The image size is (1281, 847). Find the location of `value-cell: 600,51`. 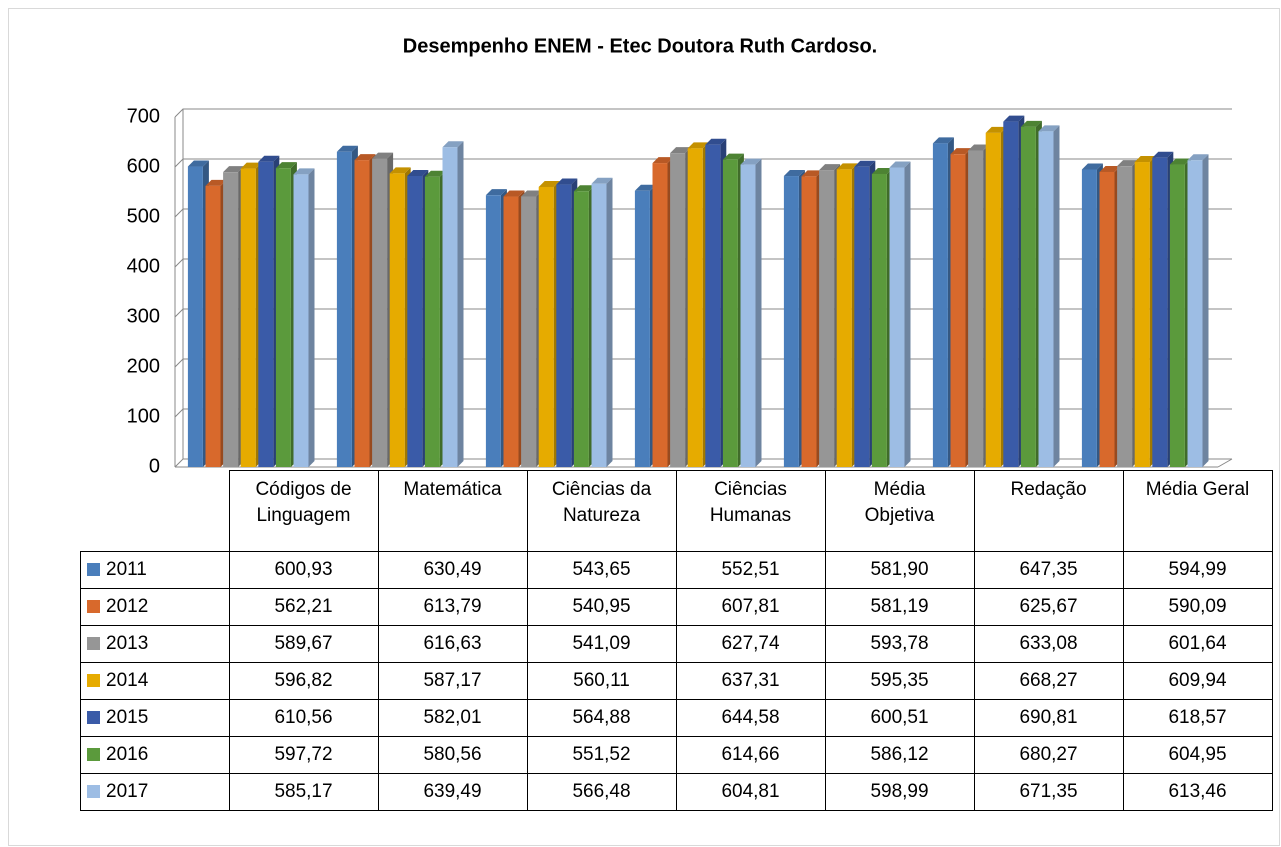

value-cell: 600,51 is located at coordinates (899, 718).